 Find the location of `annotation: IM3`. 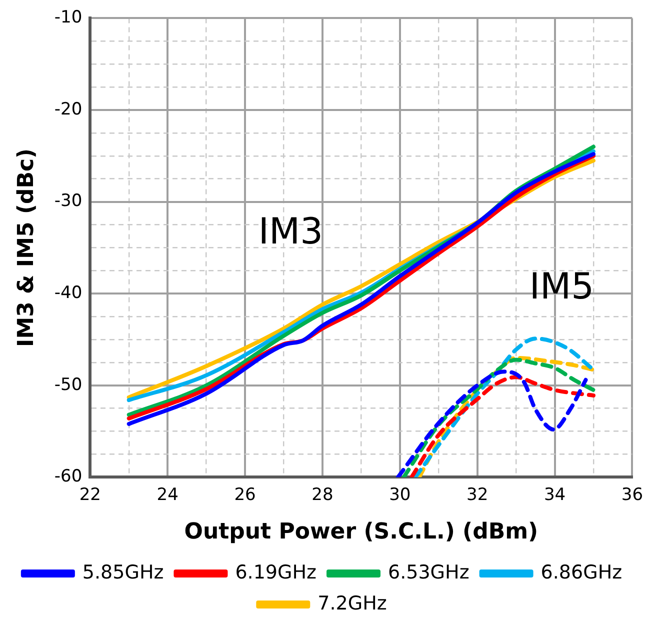

annotation: IM3 is located at coordinates (291, 231).